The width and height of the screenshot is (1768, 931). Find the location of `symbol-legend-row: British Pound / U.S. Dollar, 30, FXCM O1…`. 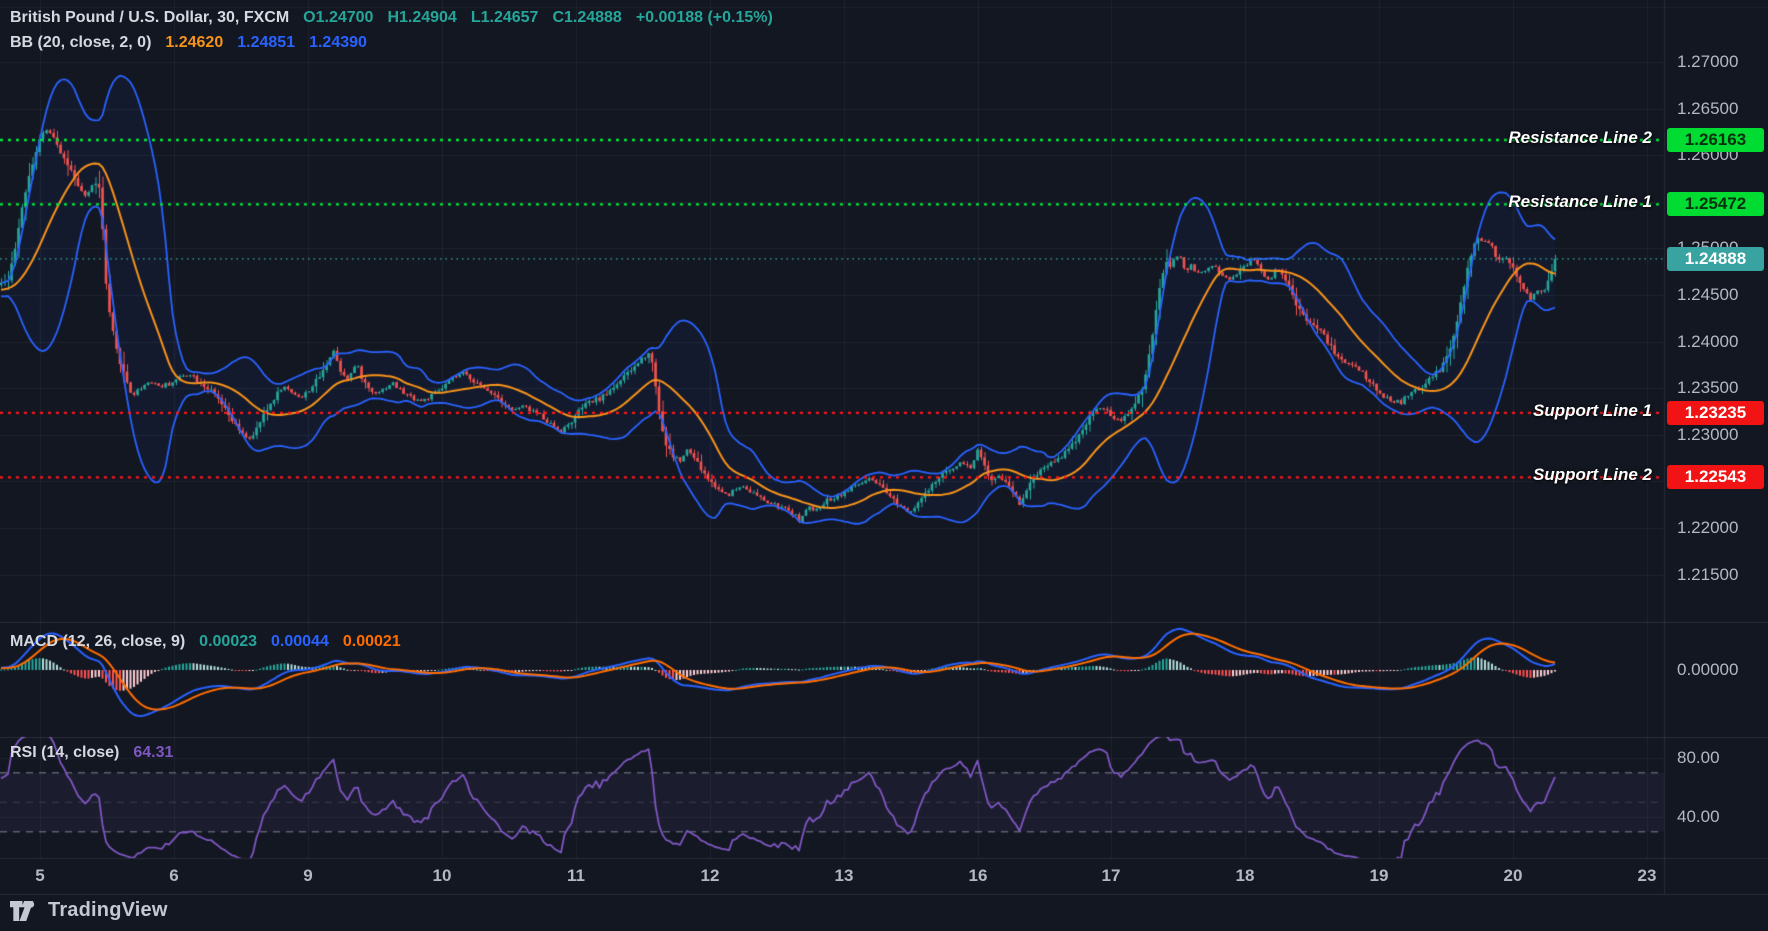

symbol-legend-row: British Pound / U.S. Dollar, 30, FXCM O1… is located at coordinates (391, 18).